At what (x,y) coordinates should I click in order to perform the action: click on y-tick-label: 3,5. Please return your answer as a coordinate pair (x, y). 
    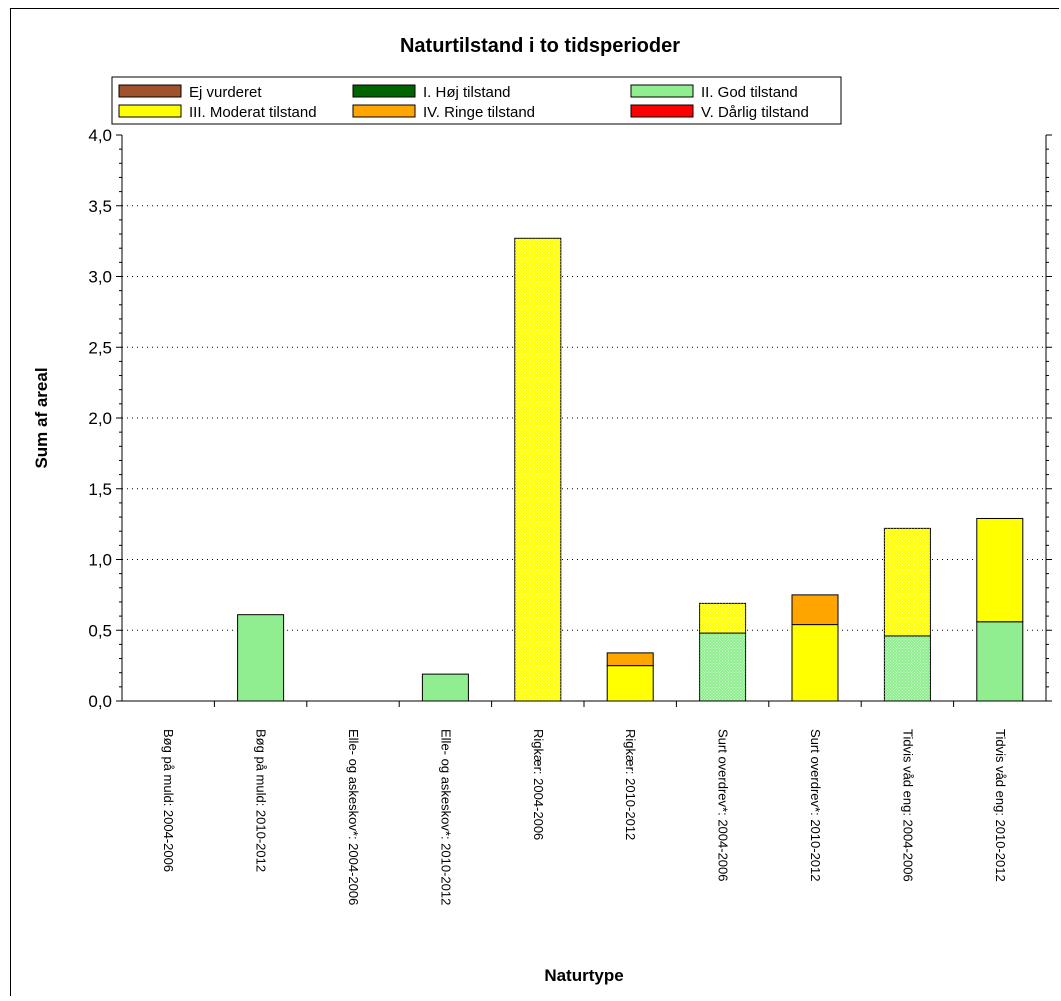
    Looking at the image, I should click on (100, 206).